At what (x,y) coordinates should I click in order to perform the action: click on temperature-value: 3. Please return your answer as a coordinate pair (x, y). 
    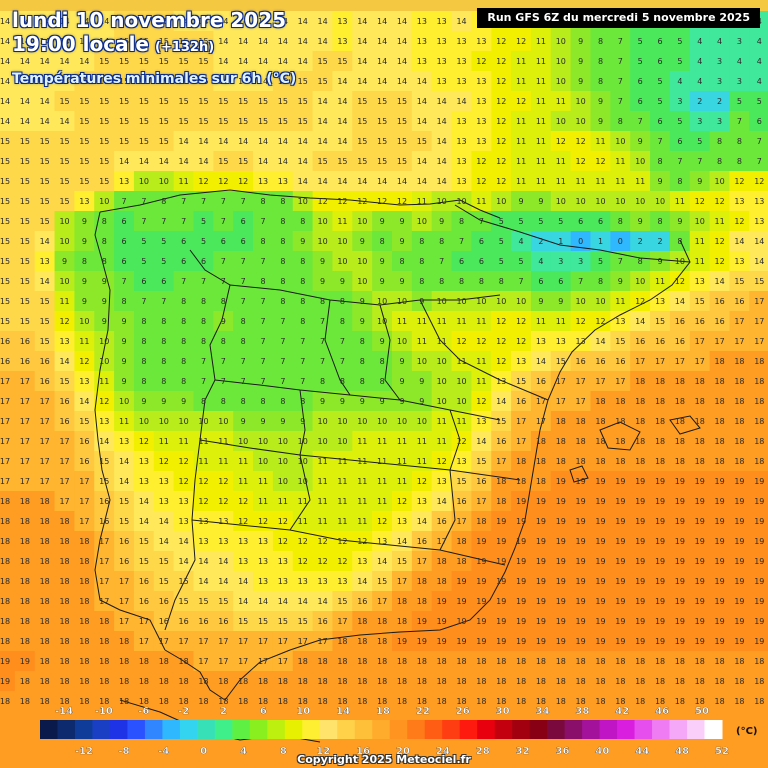
    Looking at the image, I should click on (560, 261).